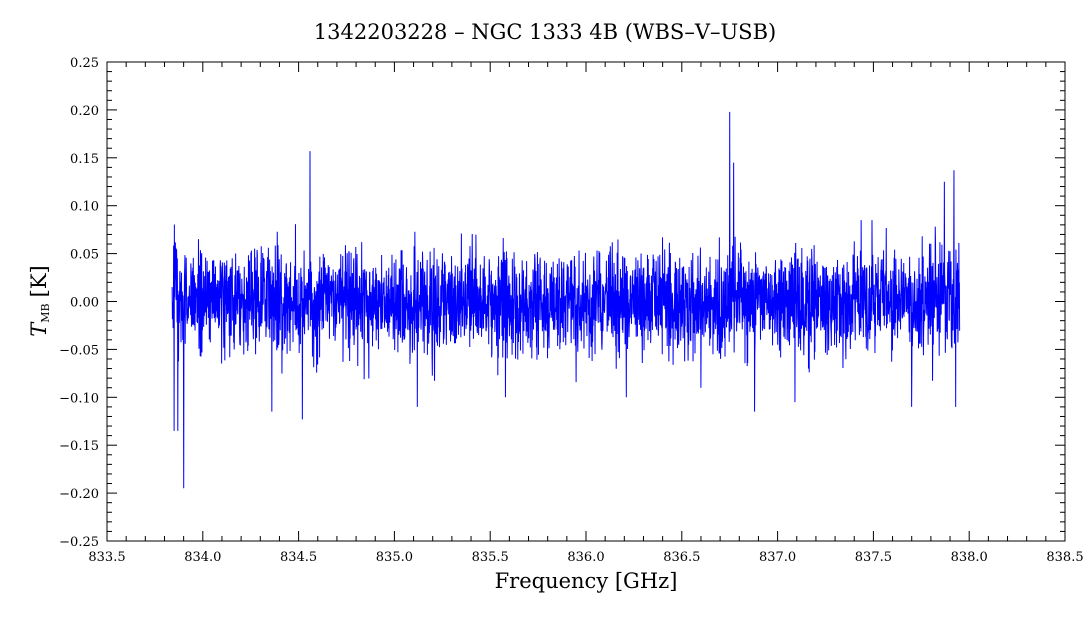 This screenshot has height=618, width=1090. I want to click on y-tick-label: 0.25, so click(84, 63).